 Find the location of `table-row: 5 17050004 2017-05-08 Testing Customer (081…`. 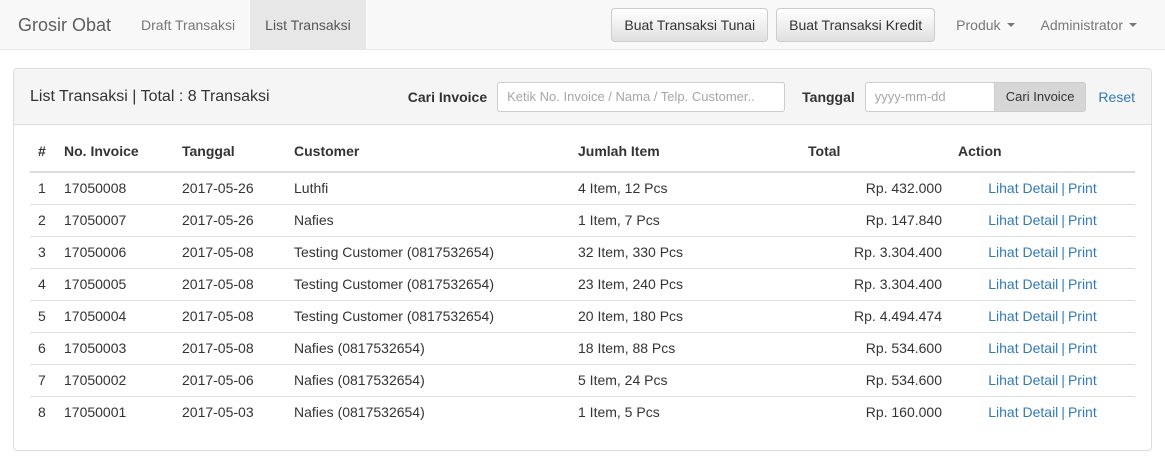

table-row: 5 17050004 2017-05-08 Testing Customer (081… is located at coordinates (582, 316).